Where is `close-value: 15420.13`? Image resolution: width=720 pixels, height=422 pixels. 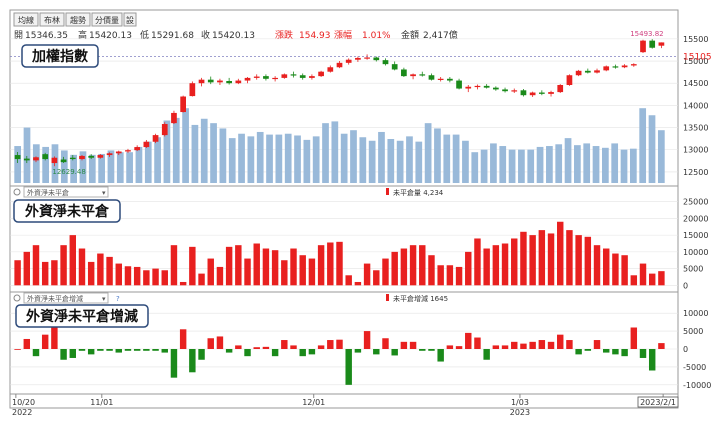 close-value: 15420.13 is located at coordinates (233, 36).